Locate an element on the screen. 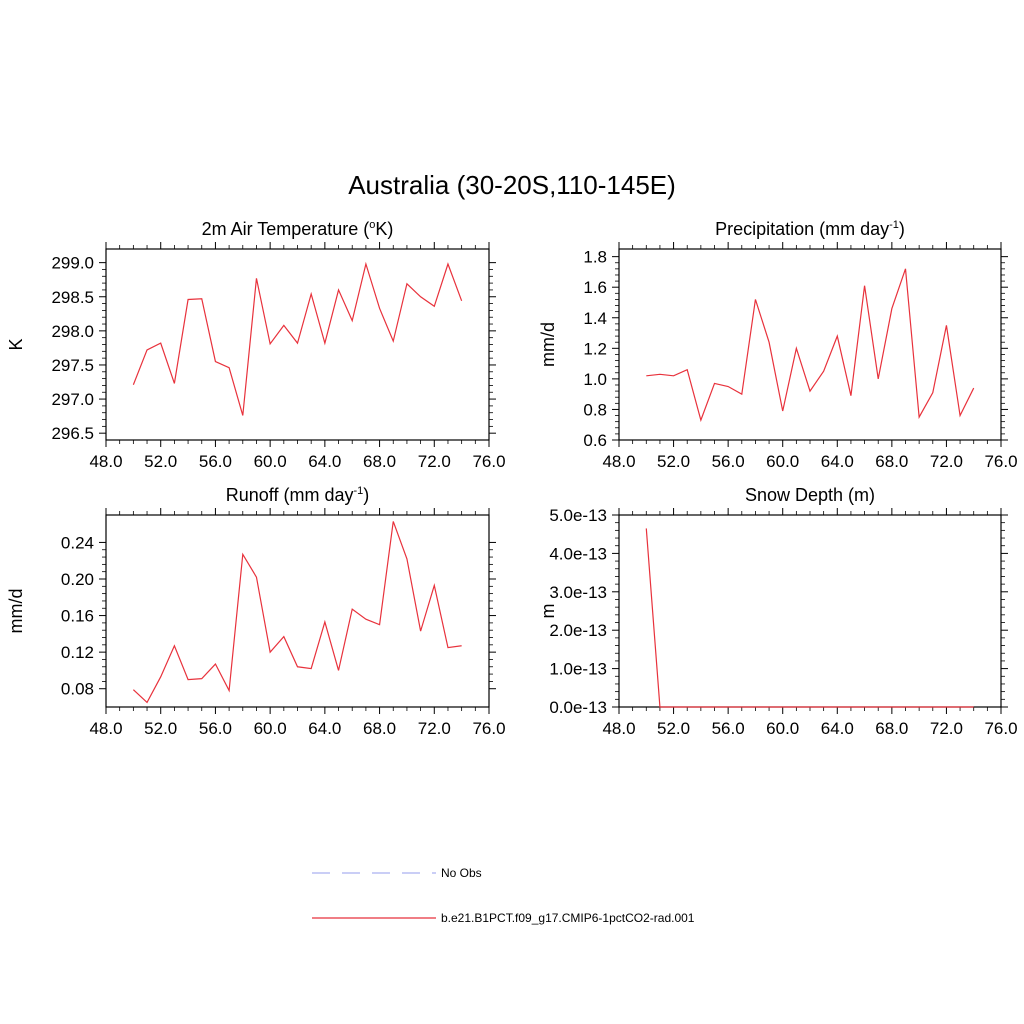 This screenshot has height=1024, width=1024. y-tick-label: 0.8 is located at coordinates (595, 409).